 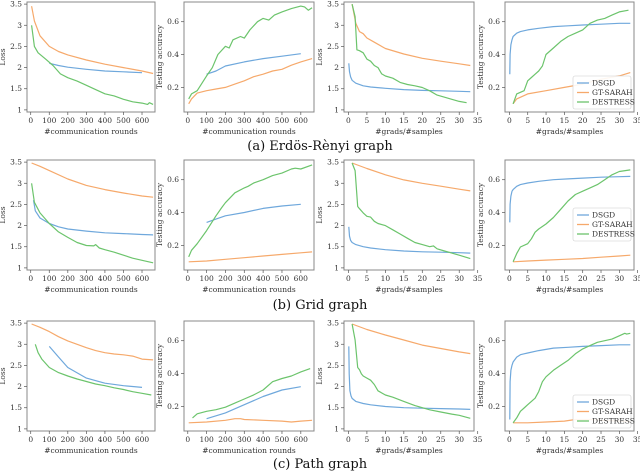 I want to click on x-tick-label: 600, so click(x=301, y=278).